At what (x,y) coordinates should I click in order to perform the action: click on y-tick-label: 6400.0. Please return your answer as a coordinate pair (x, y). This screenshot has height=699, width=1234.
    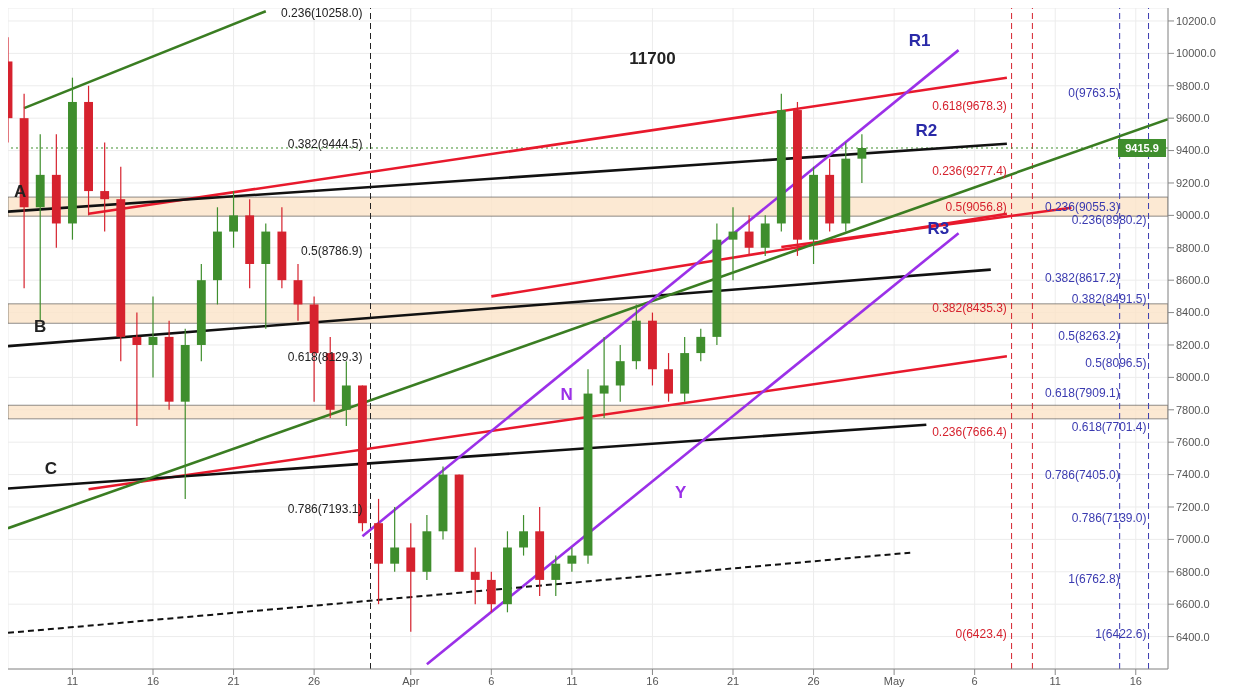
    Looking at the image, I should click on (1193, 636).